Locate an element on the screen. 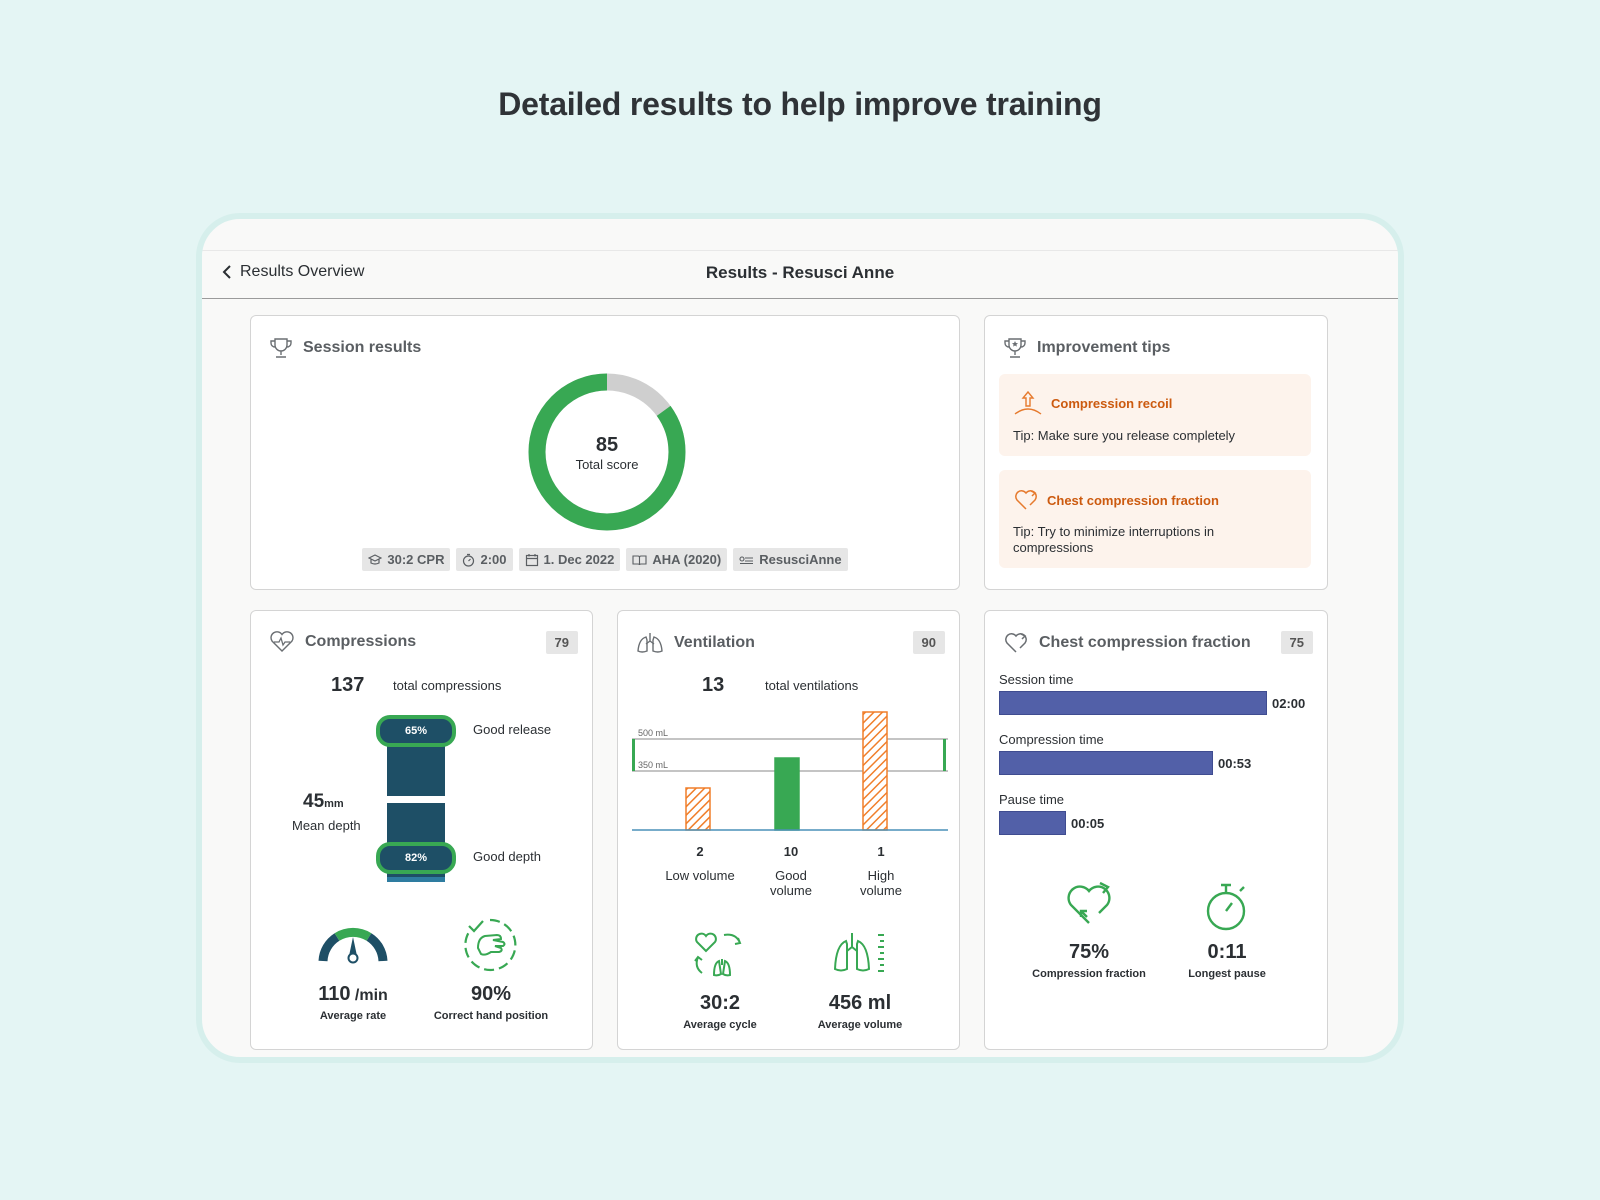 The width and height of the screenshot is (1600, 1200). tip-recoil-header: Compression recoil is located at coordinates (1092, 403).